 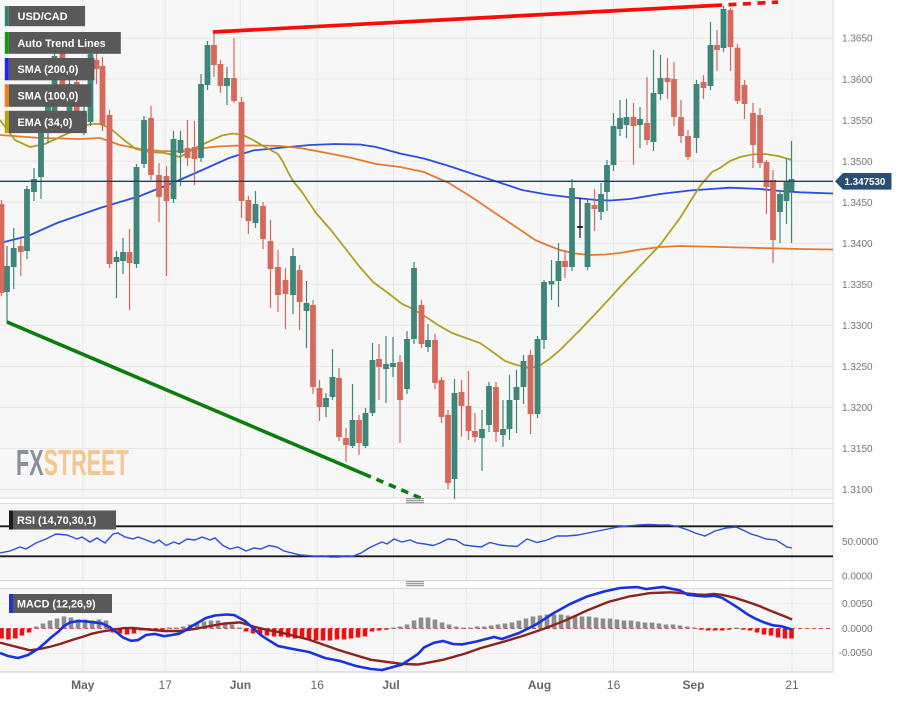 I want to click on svg-text: 0.0050, so click(x=857, y=604).